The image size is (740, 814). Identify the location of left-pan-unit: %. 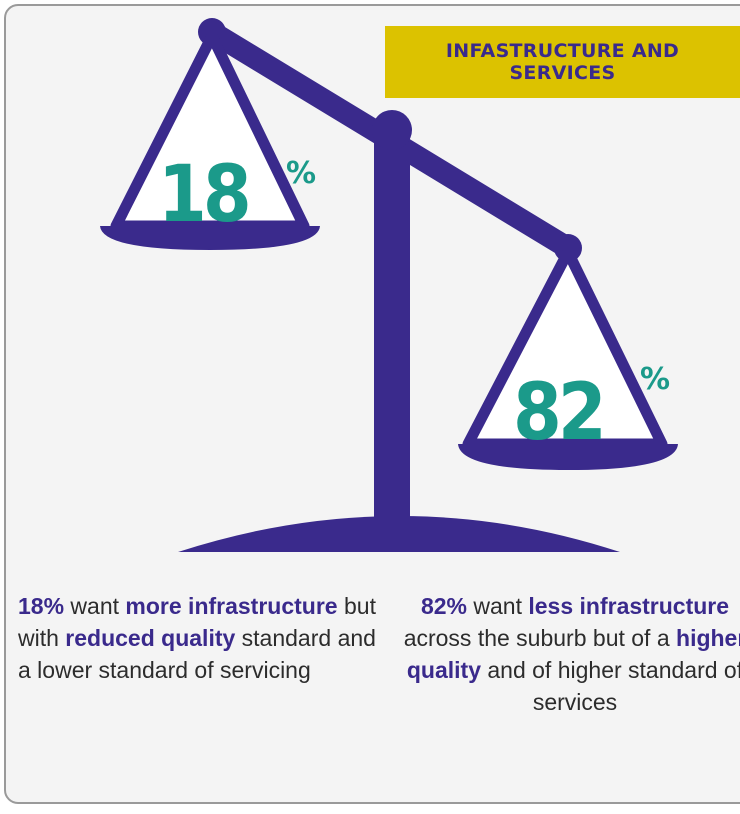
(301, 173).